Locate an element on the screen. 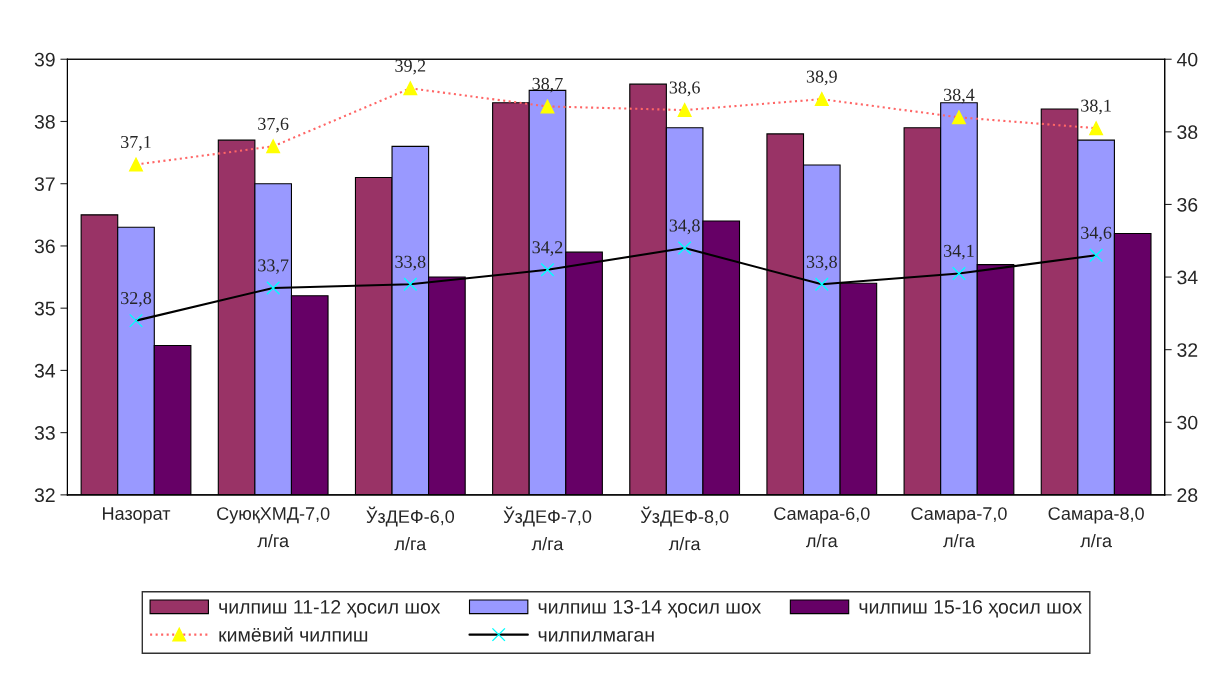 Image resolution: width=1226 pixels, height=697 pixels. legend-label: чилпиш 15-16 ҳосил шох is located at coordinates (970, 609).